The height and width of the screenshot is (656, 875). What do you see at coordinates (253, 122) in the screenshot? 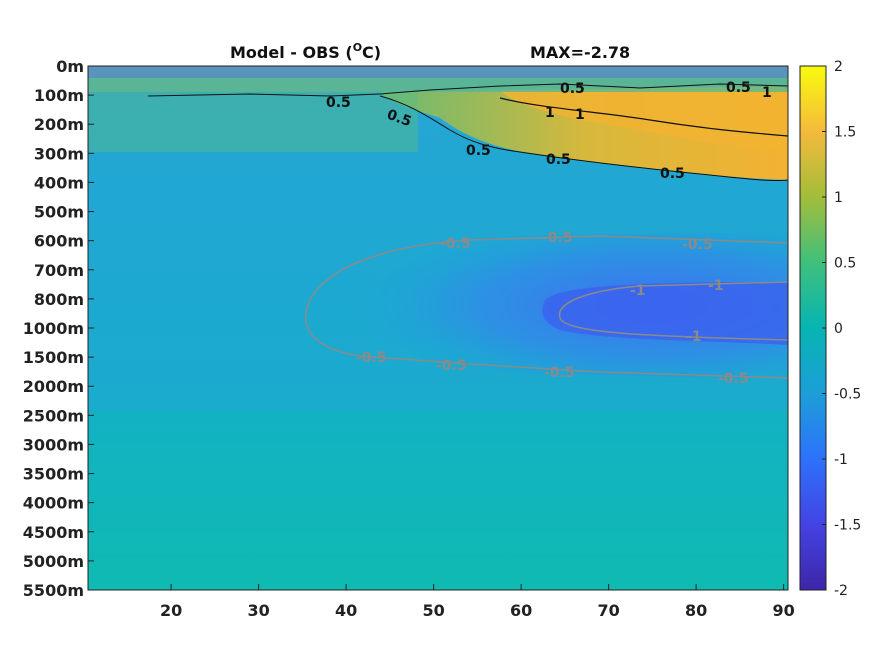
I see `heatmap-upper-green` at bounding box center [253, 122].